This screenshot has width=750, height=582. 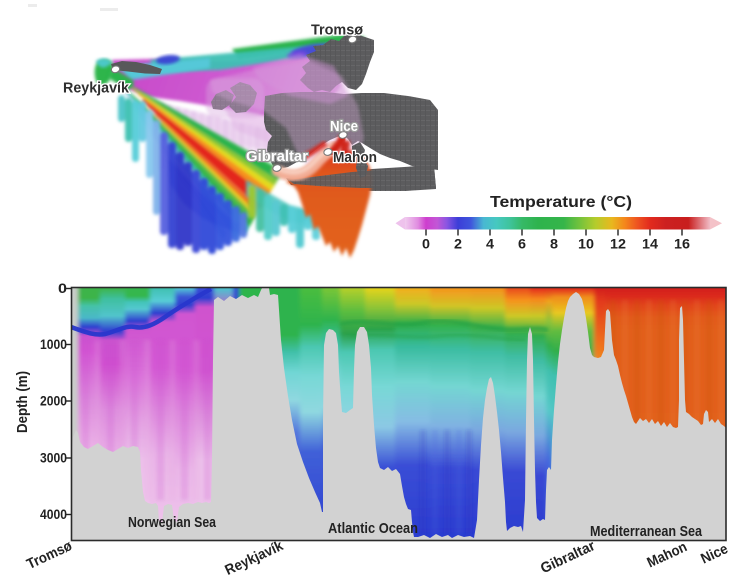 What do you see at coordinates (53, 514) in the screenshot?
I see `svg-text: 4000` at bounding box center [53, 514].